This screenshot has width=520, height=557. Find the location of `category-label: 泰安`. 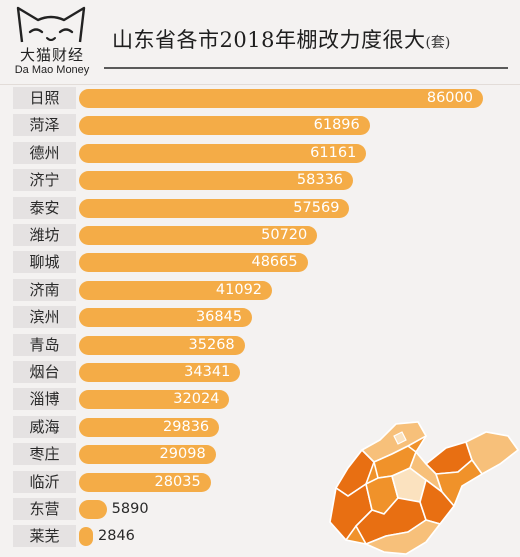

category-label: 泰安 is located at coordinates (44, 207).